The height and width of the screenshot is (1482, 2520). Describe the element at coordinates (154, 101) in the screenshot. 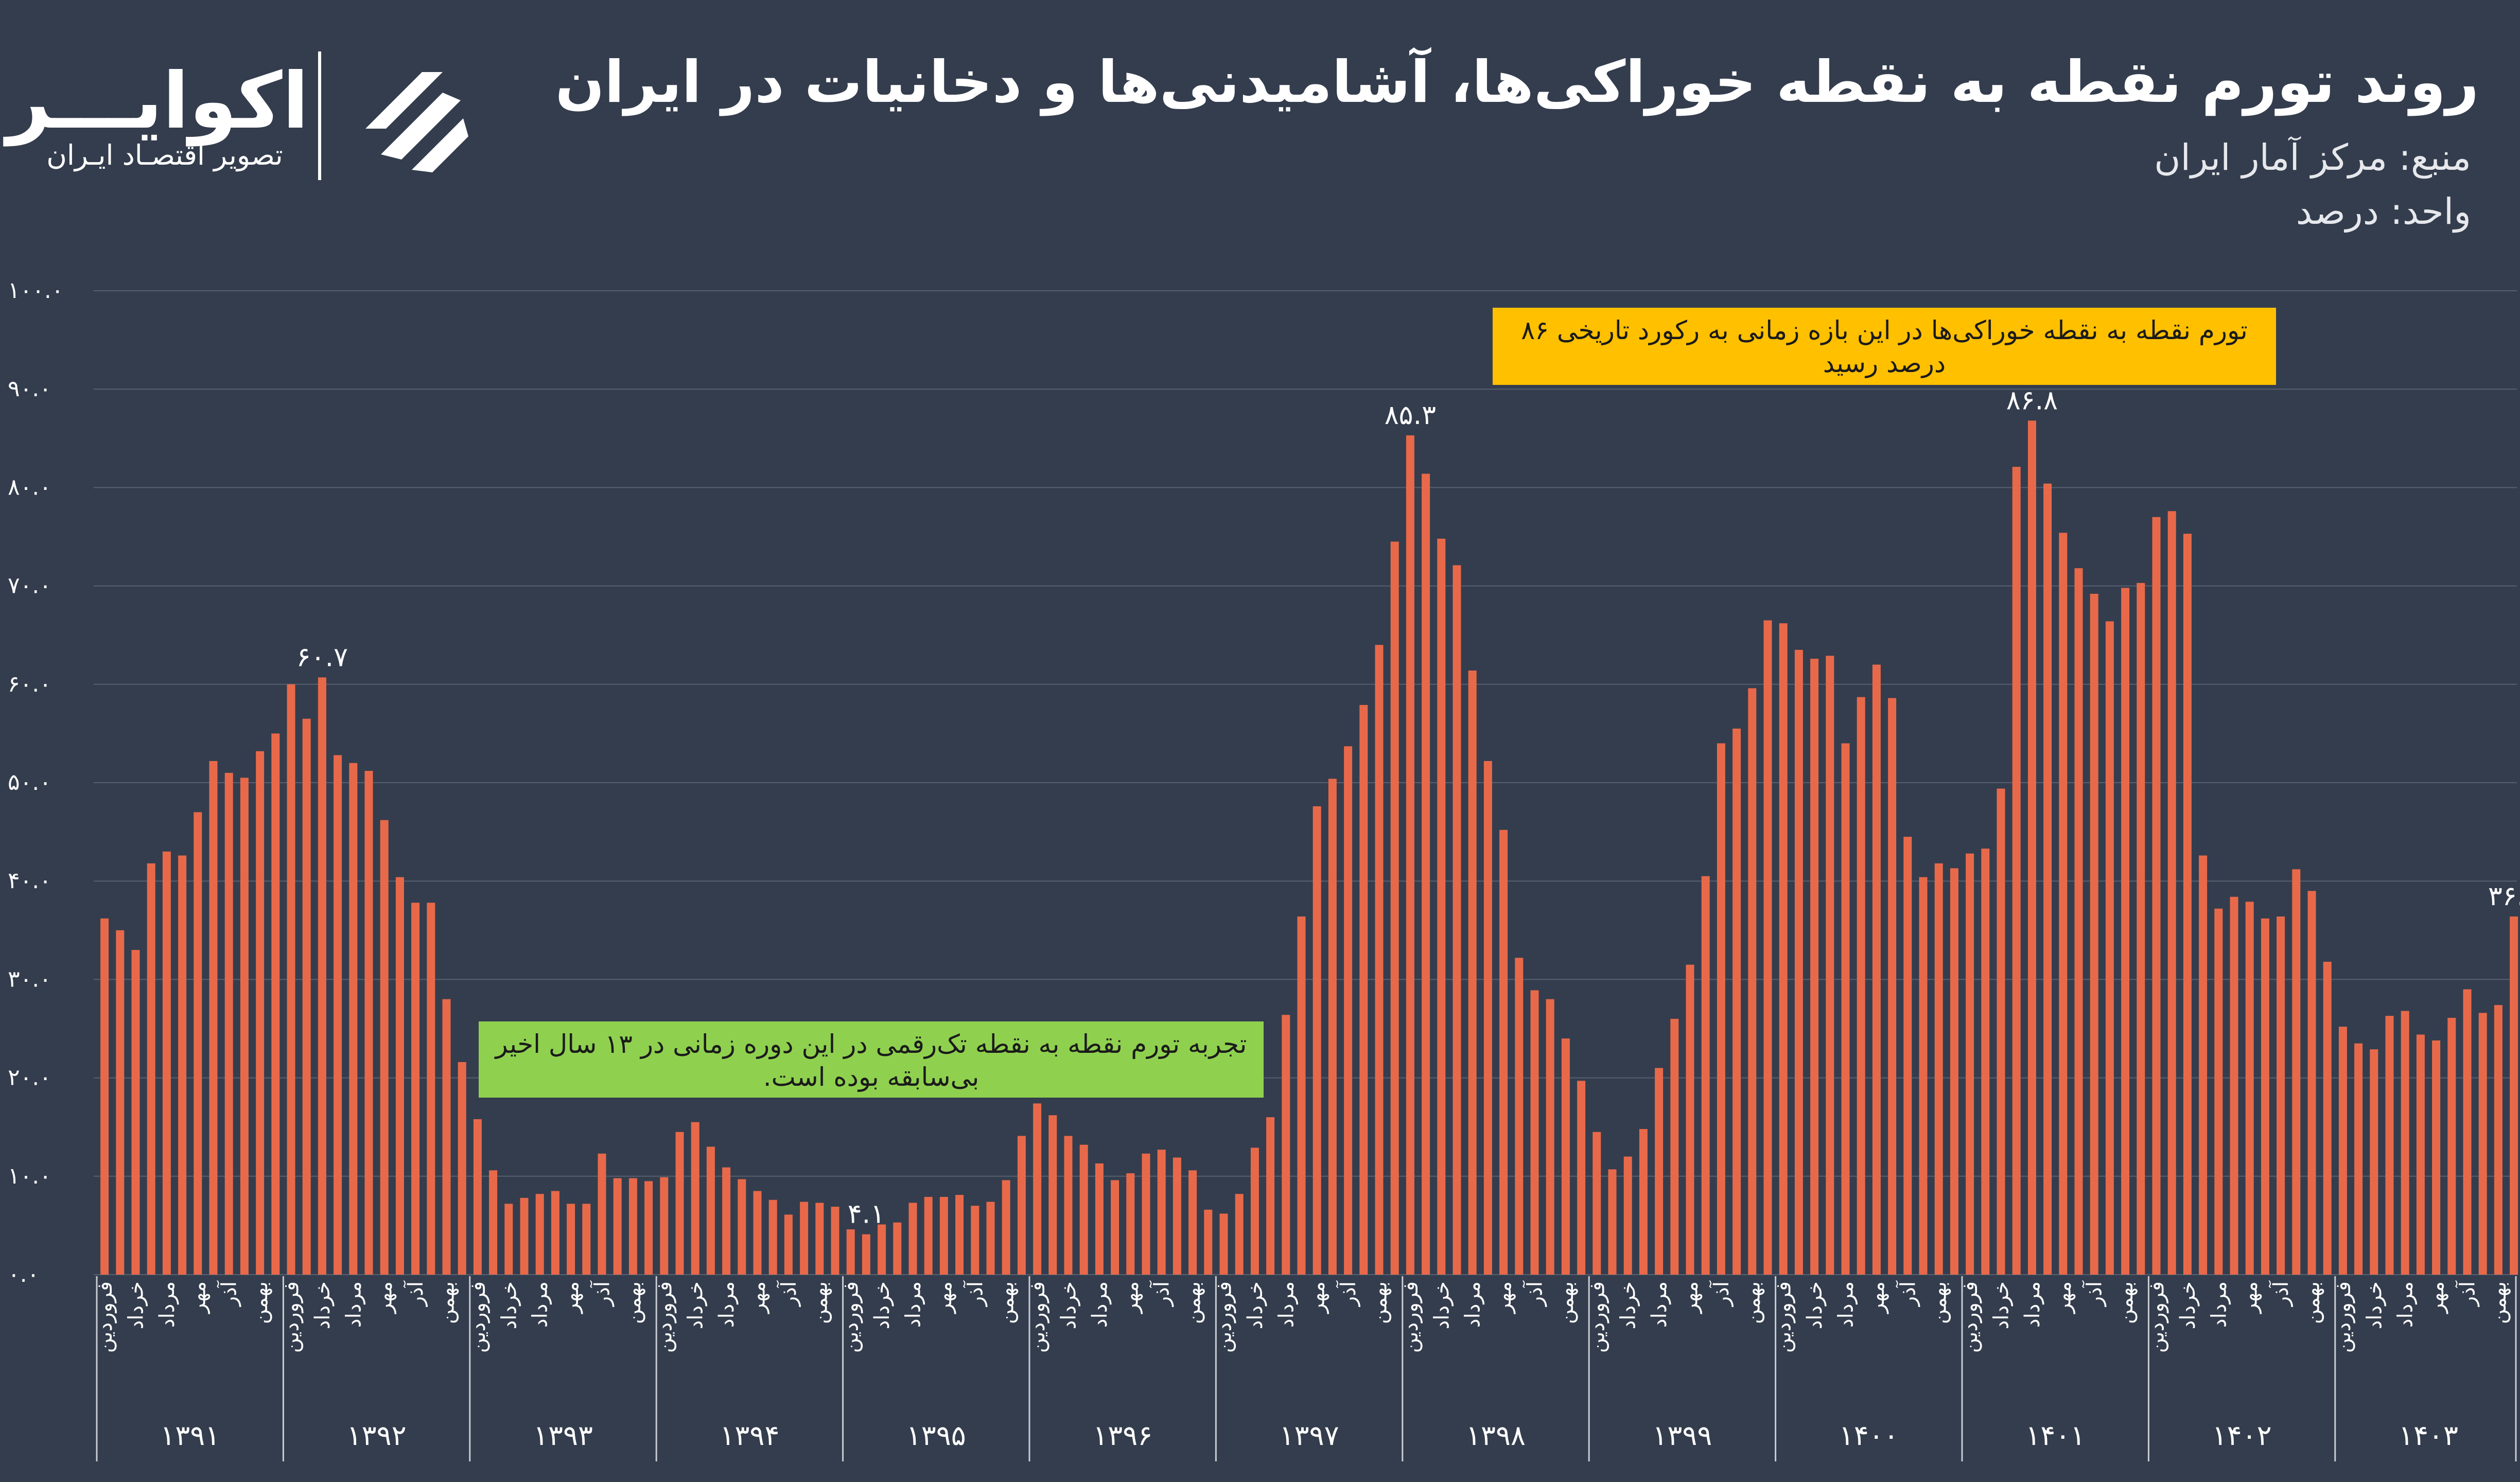

I see `logo-name: اکوایـــران` at that location.